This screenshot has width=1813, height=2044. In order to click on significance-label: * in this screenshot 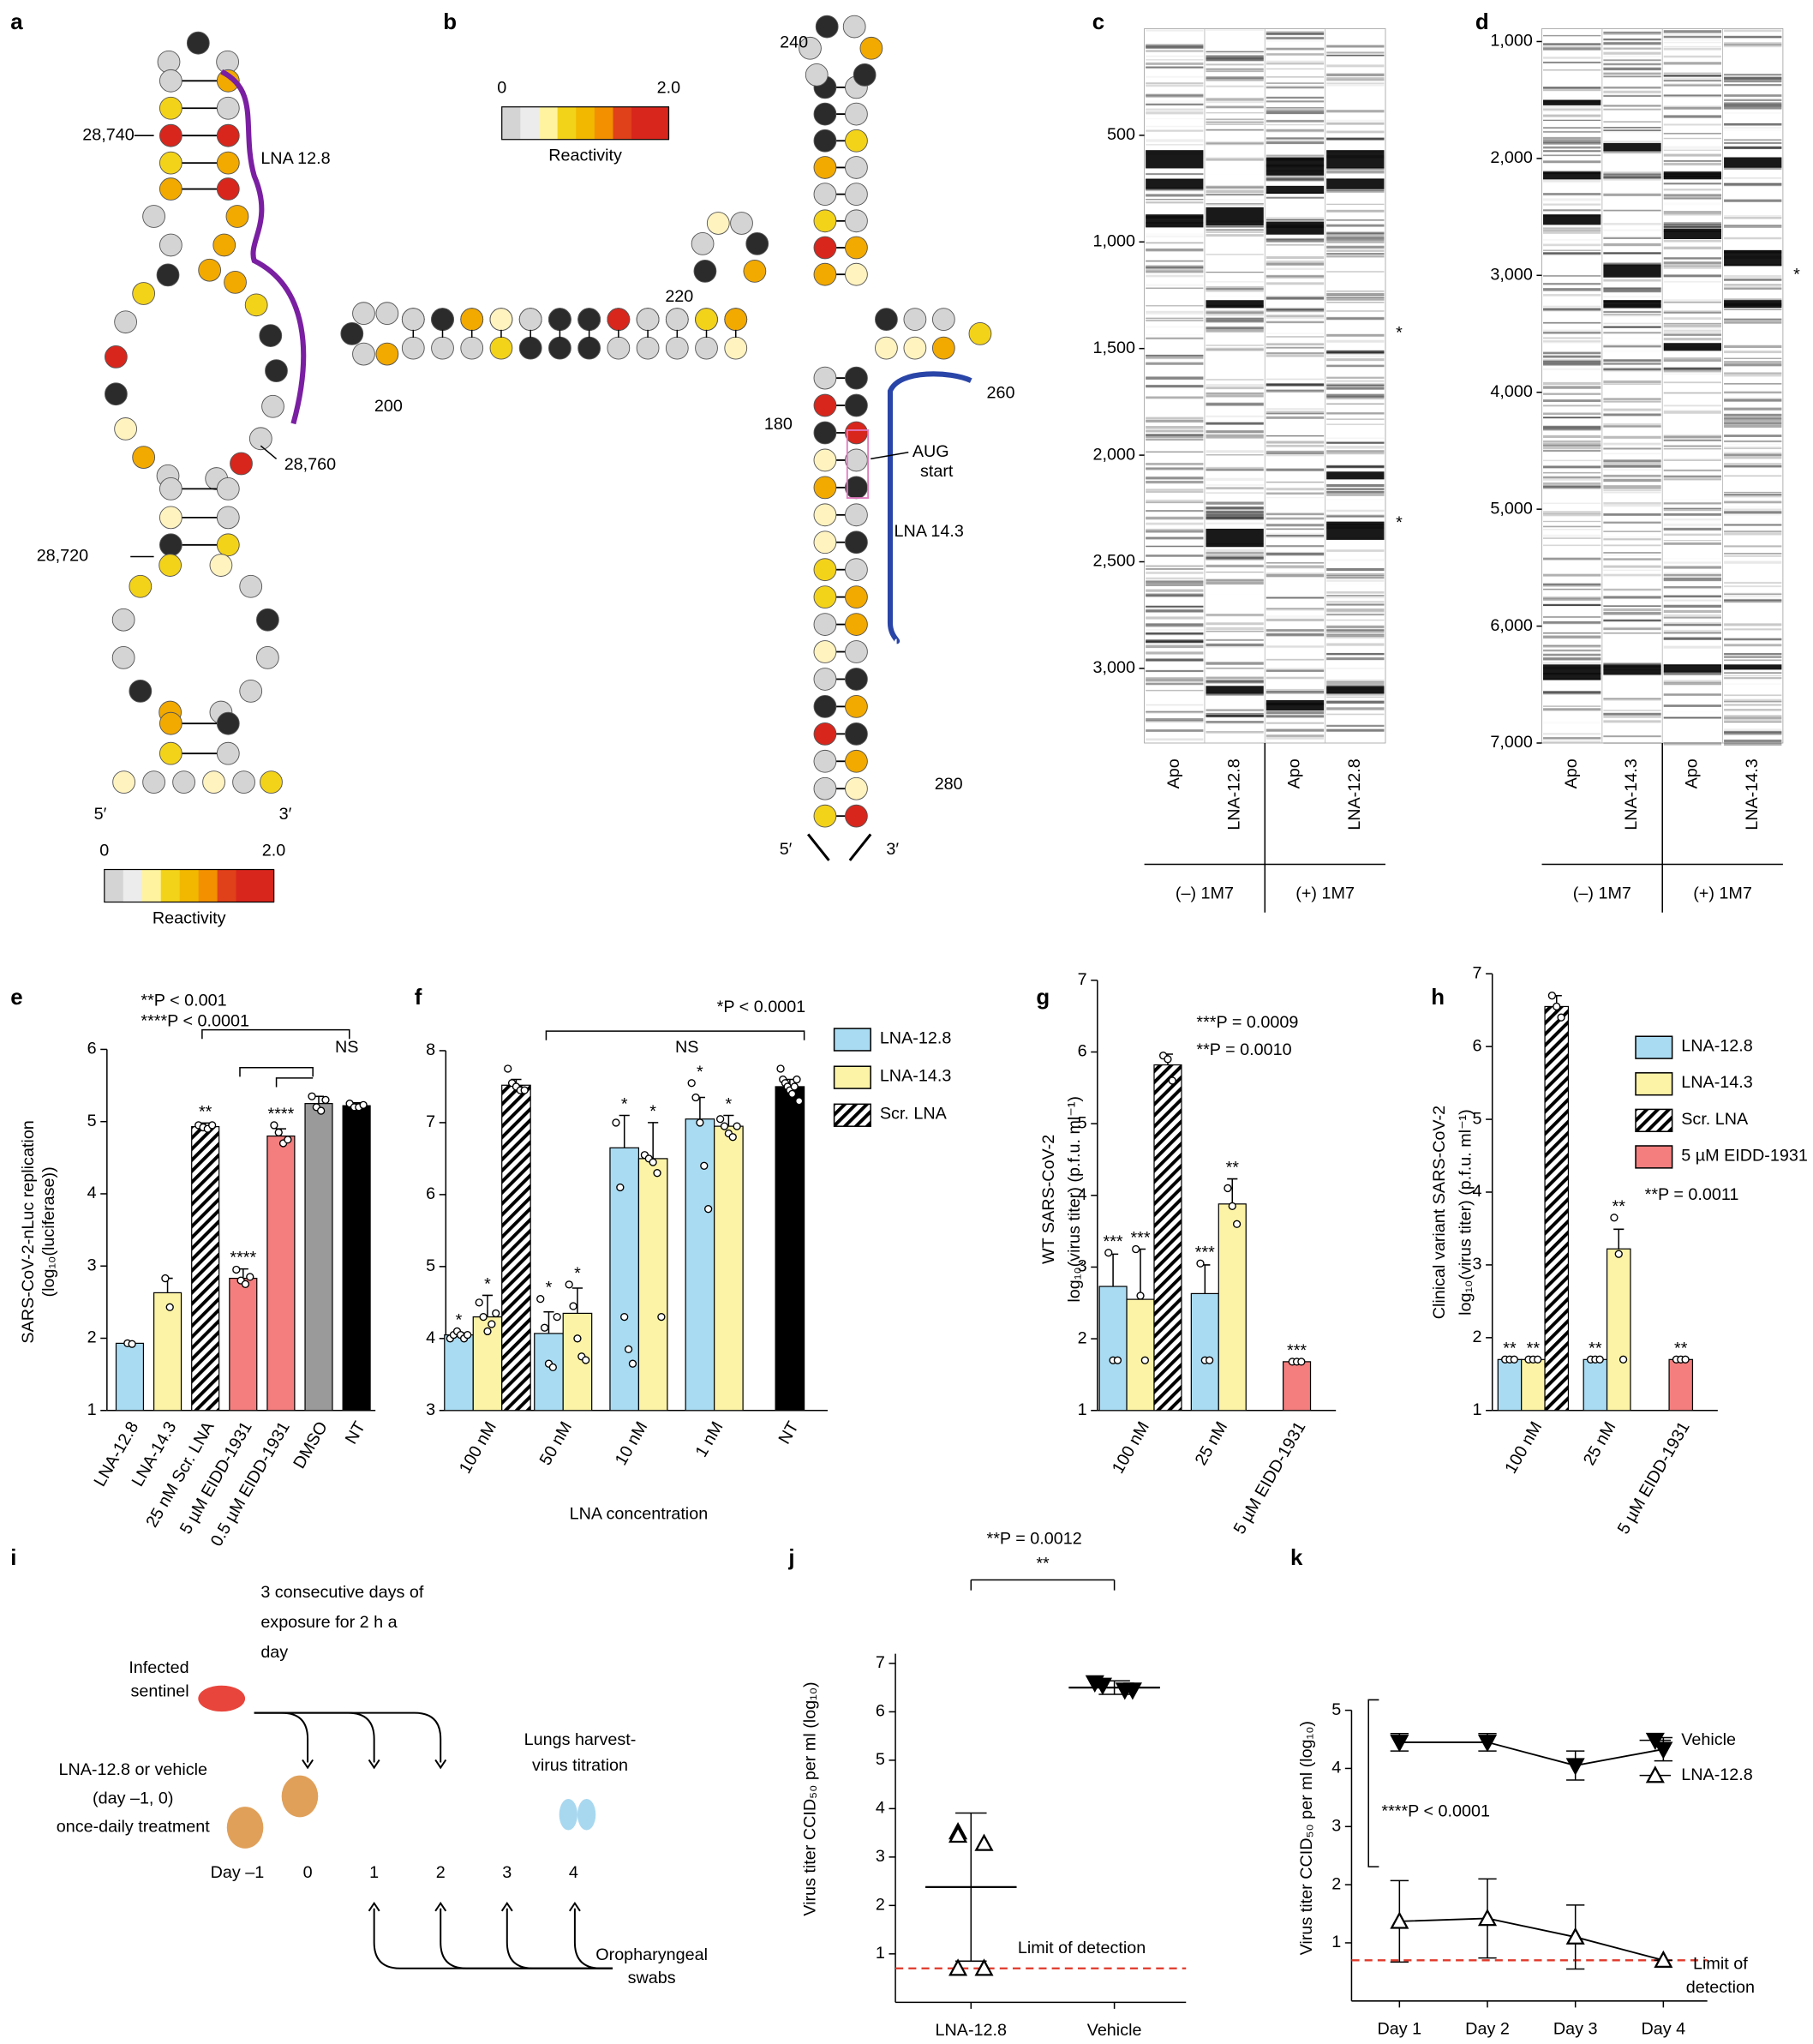, I will do `click(700, 1072)`.